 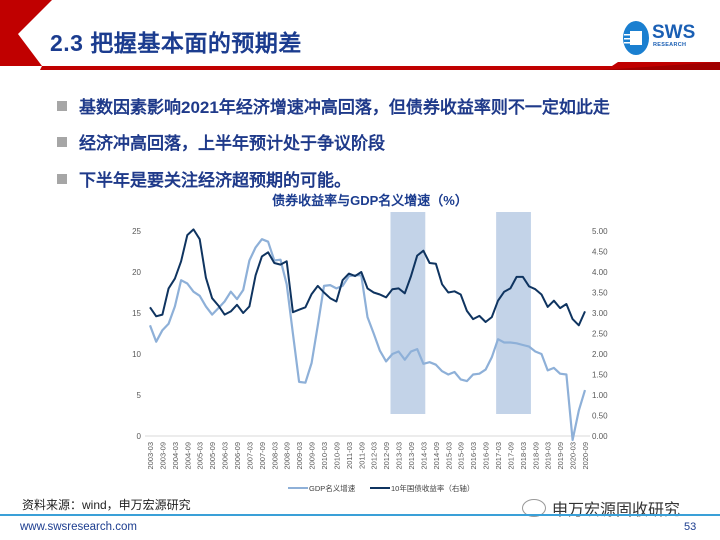 I want to click on chart-title: 债券收益率与GDP名义增速（%）, so click(x=370, y=200).